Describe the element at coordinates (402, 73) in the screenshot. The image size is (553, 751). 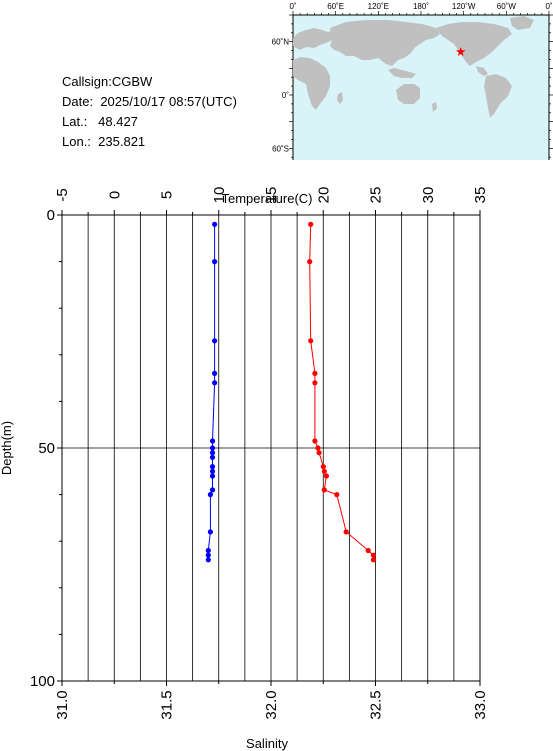
I see `indonesia-shape` at that location.